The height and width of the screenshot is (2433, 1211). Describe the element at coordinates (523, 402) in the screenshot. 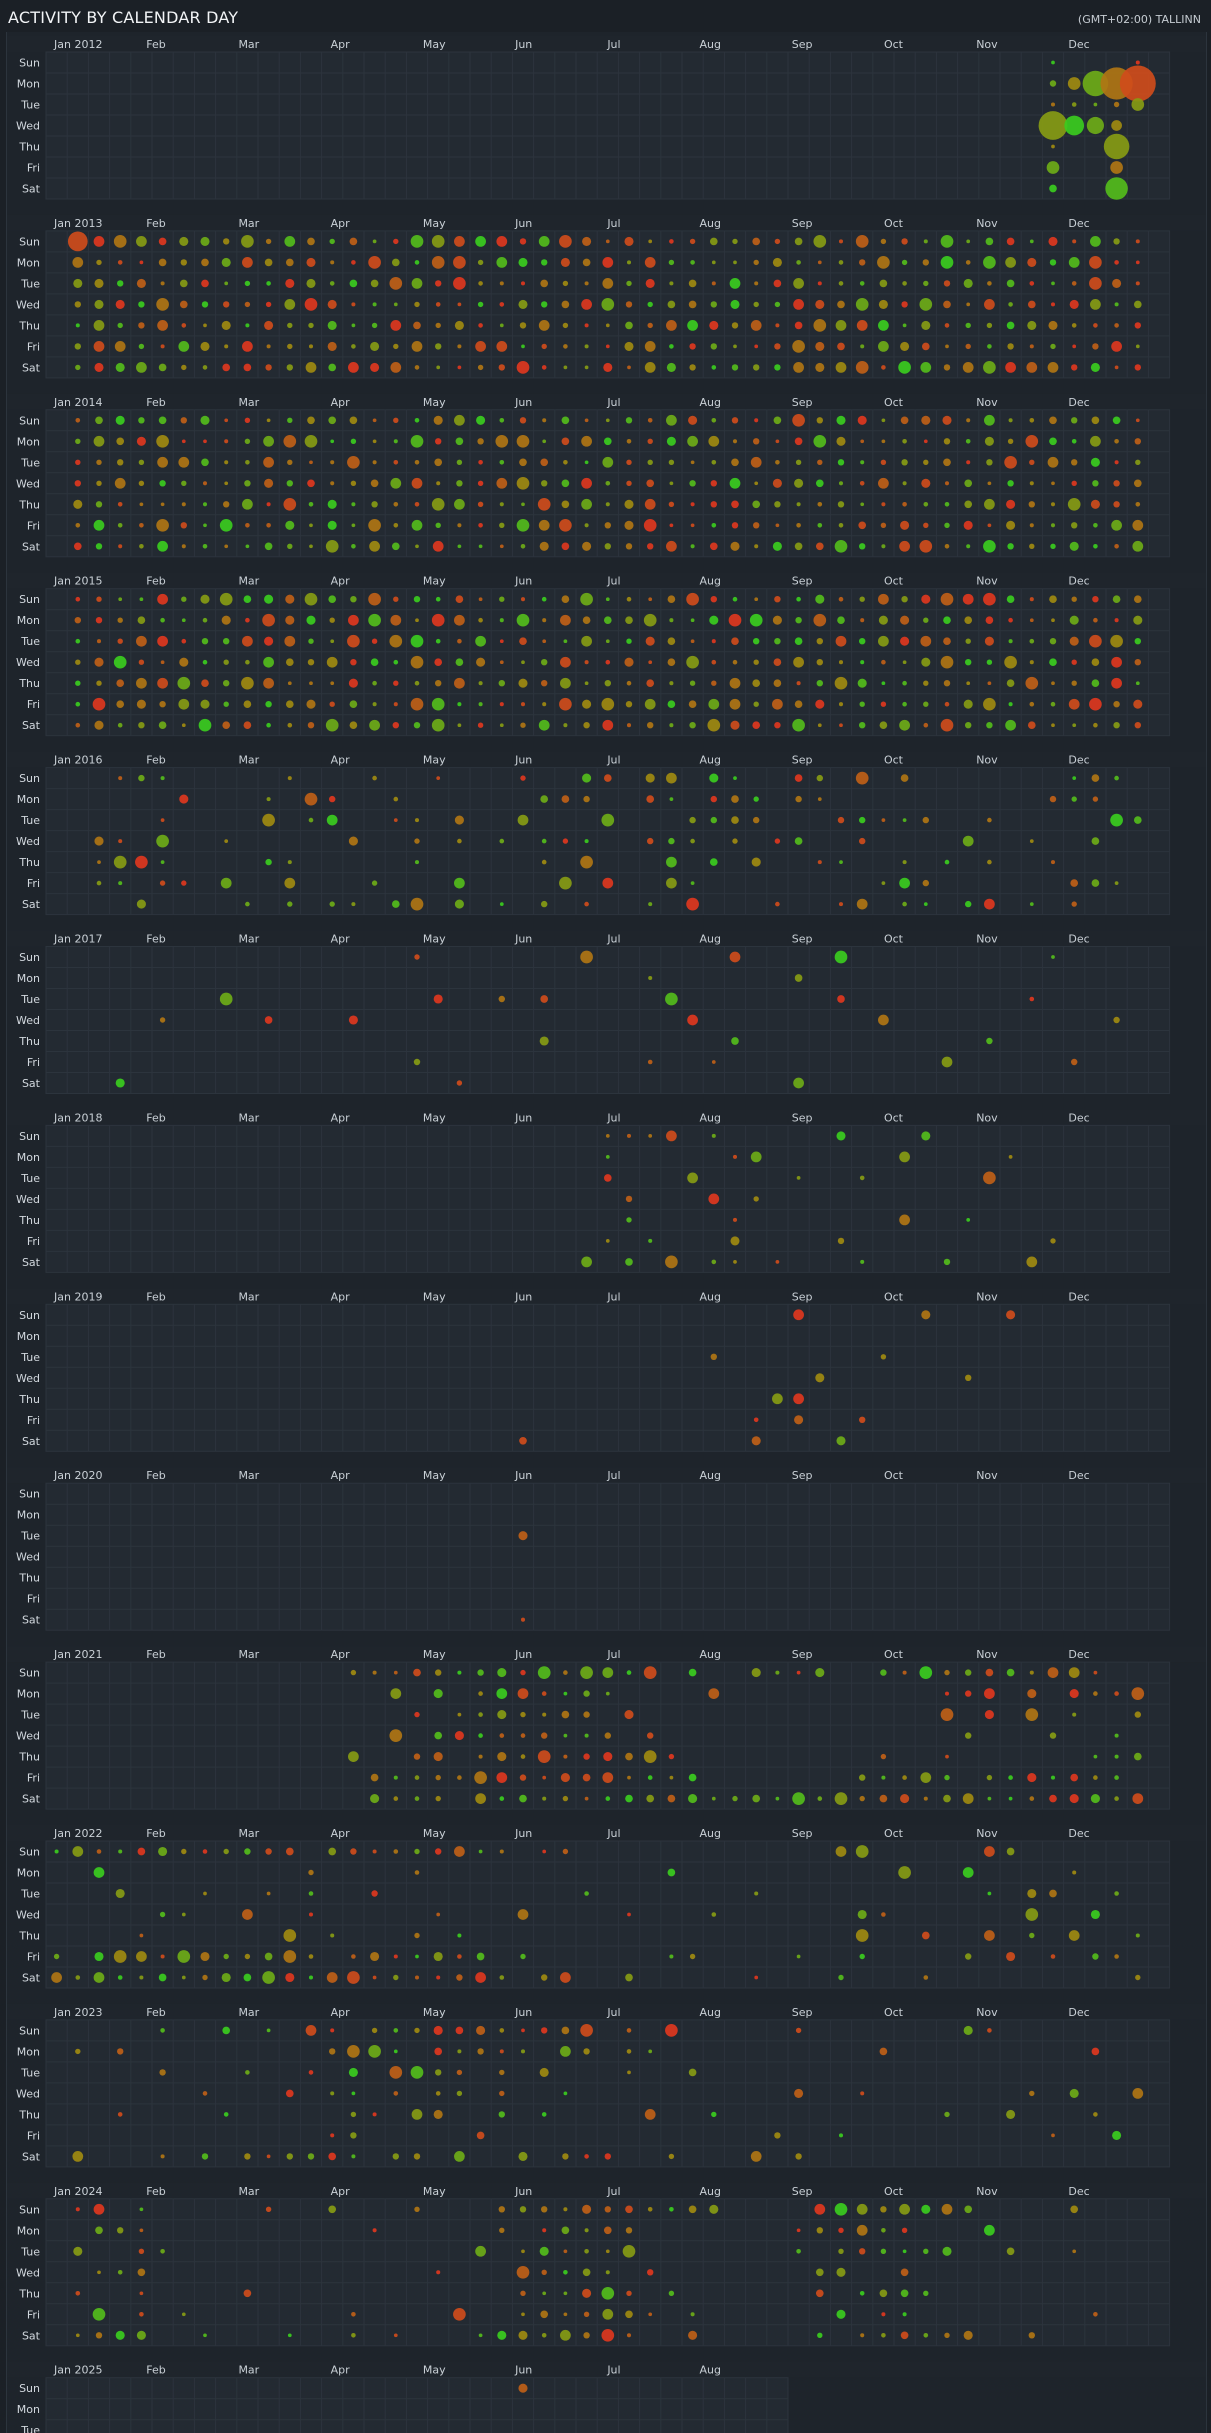

I see `month-label: Jun` at that location.